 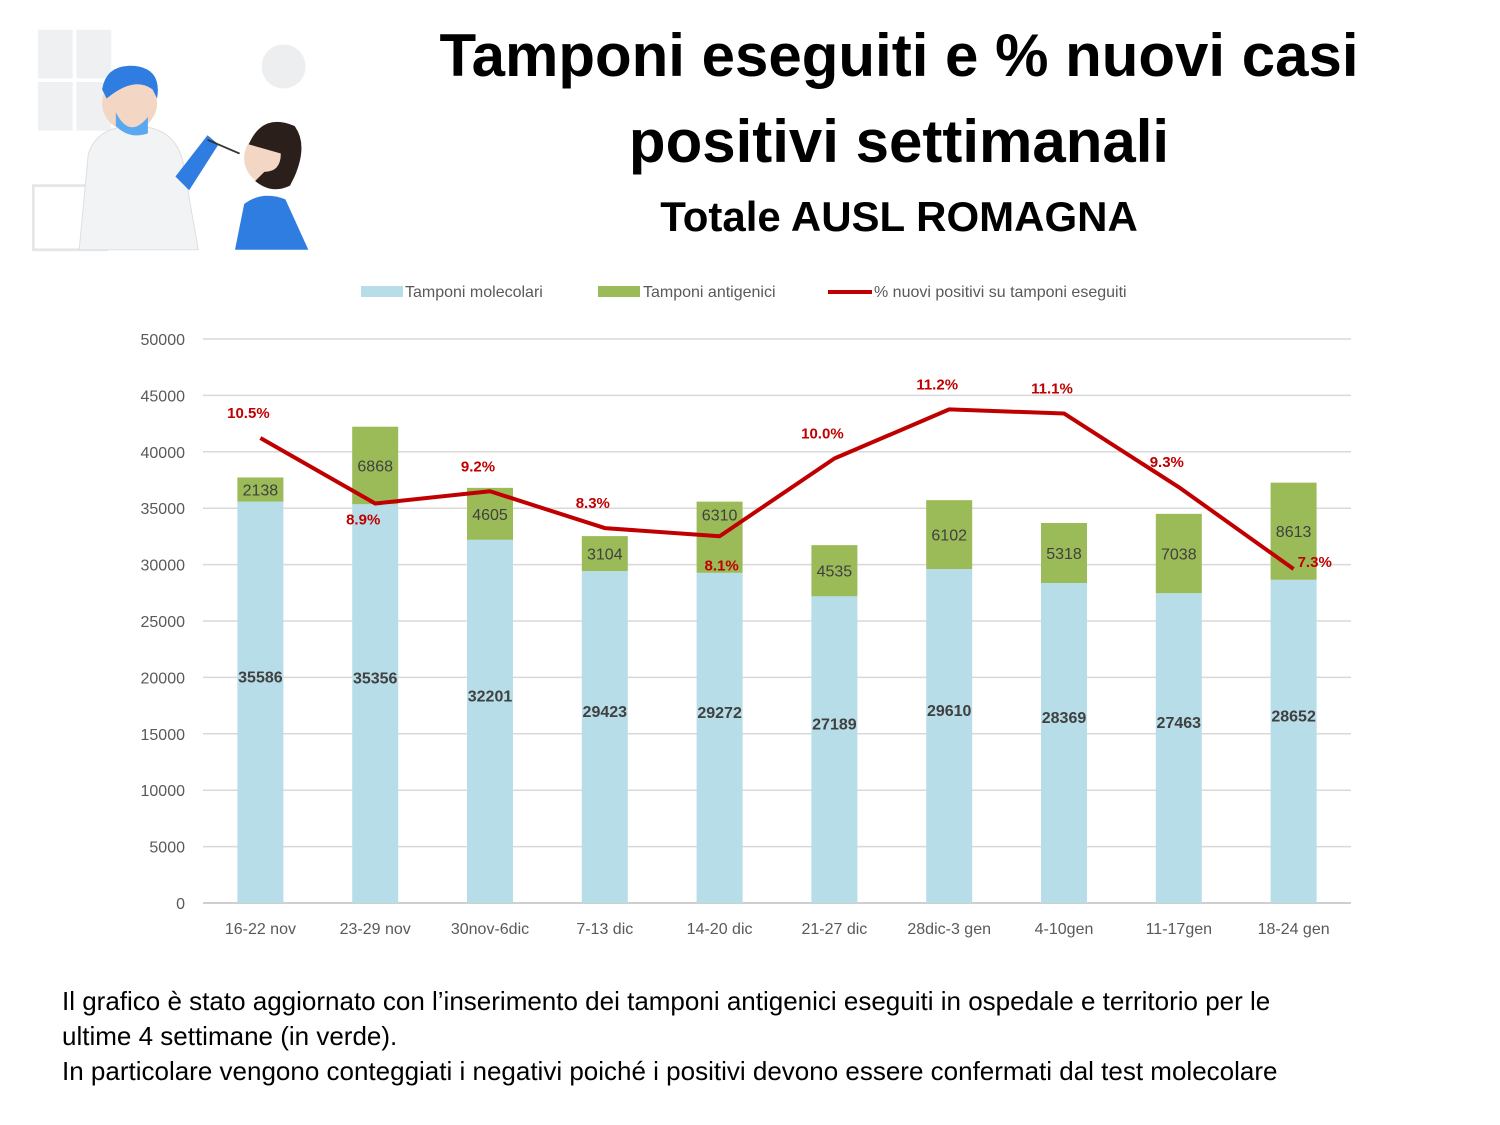 I want to click on page-title: Tamponi eseguiti e % nuovi casi, so click(x=899, y=55).